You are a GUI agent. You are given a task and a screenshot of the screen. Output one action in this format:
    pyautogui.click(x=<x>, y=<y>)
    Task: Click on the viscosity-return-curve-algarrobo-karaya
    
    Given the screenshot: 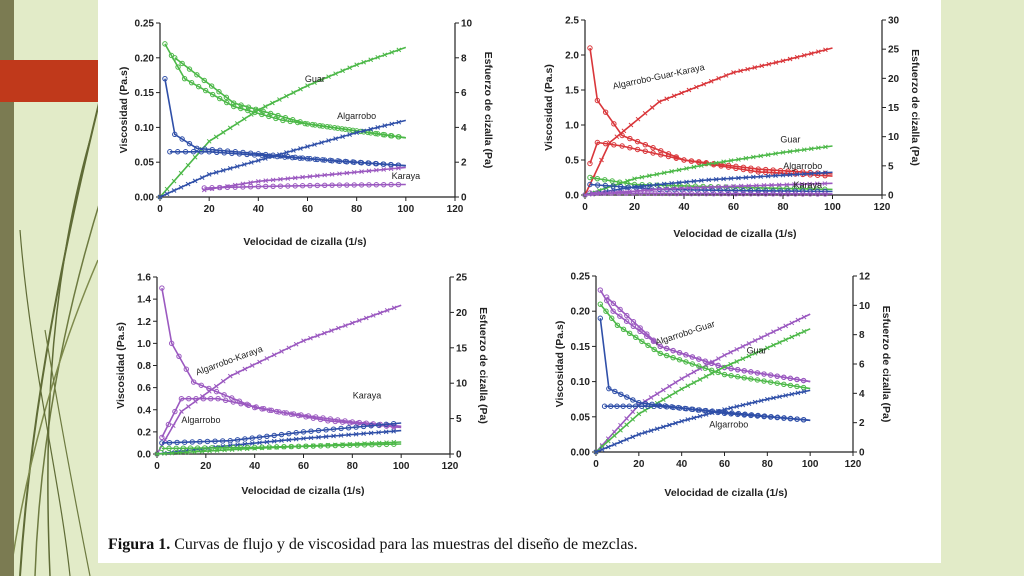 What is the action you would take?
    pyautogui.click(x=281, y=417)
    